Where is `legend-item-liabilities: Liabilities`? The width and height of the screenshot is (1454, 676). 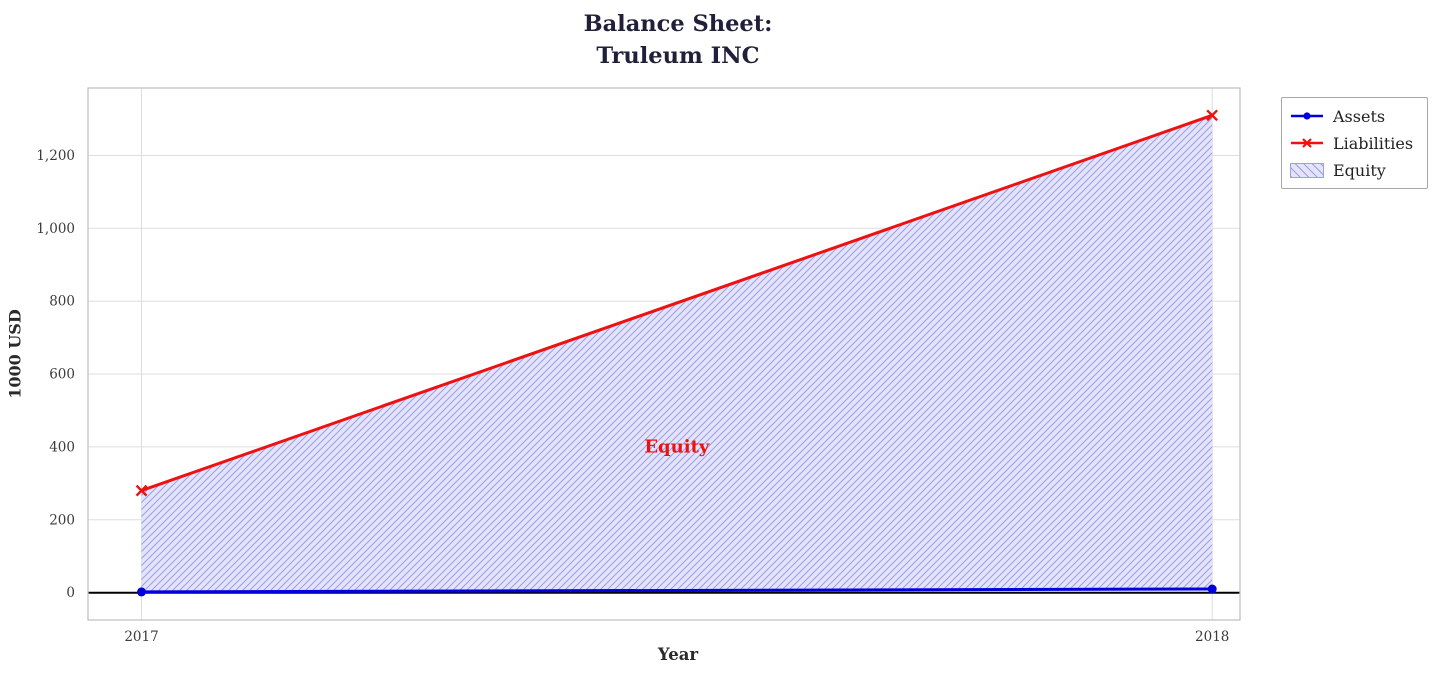 legend-item-liabilities: Liabilities is located at coordinates (1351, 143).